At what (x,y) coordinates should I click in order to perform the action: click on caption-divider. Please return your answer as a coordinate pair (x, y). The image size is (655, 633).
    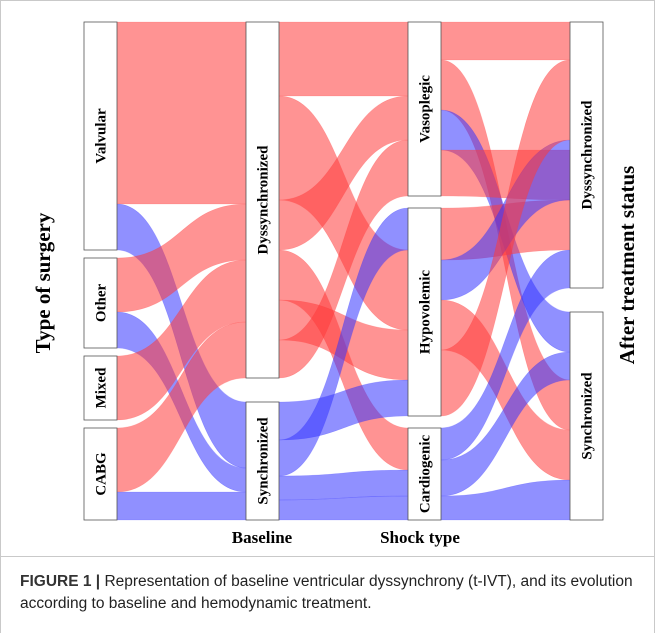
    Looking at the image, I should click on (327, 556).